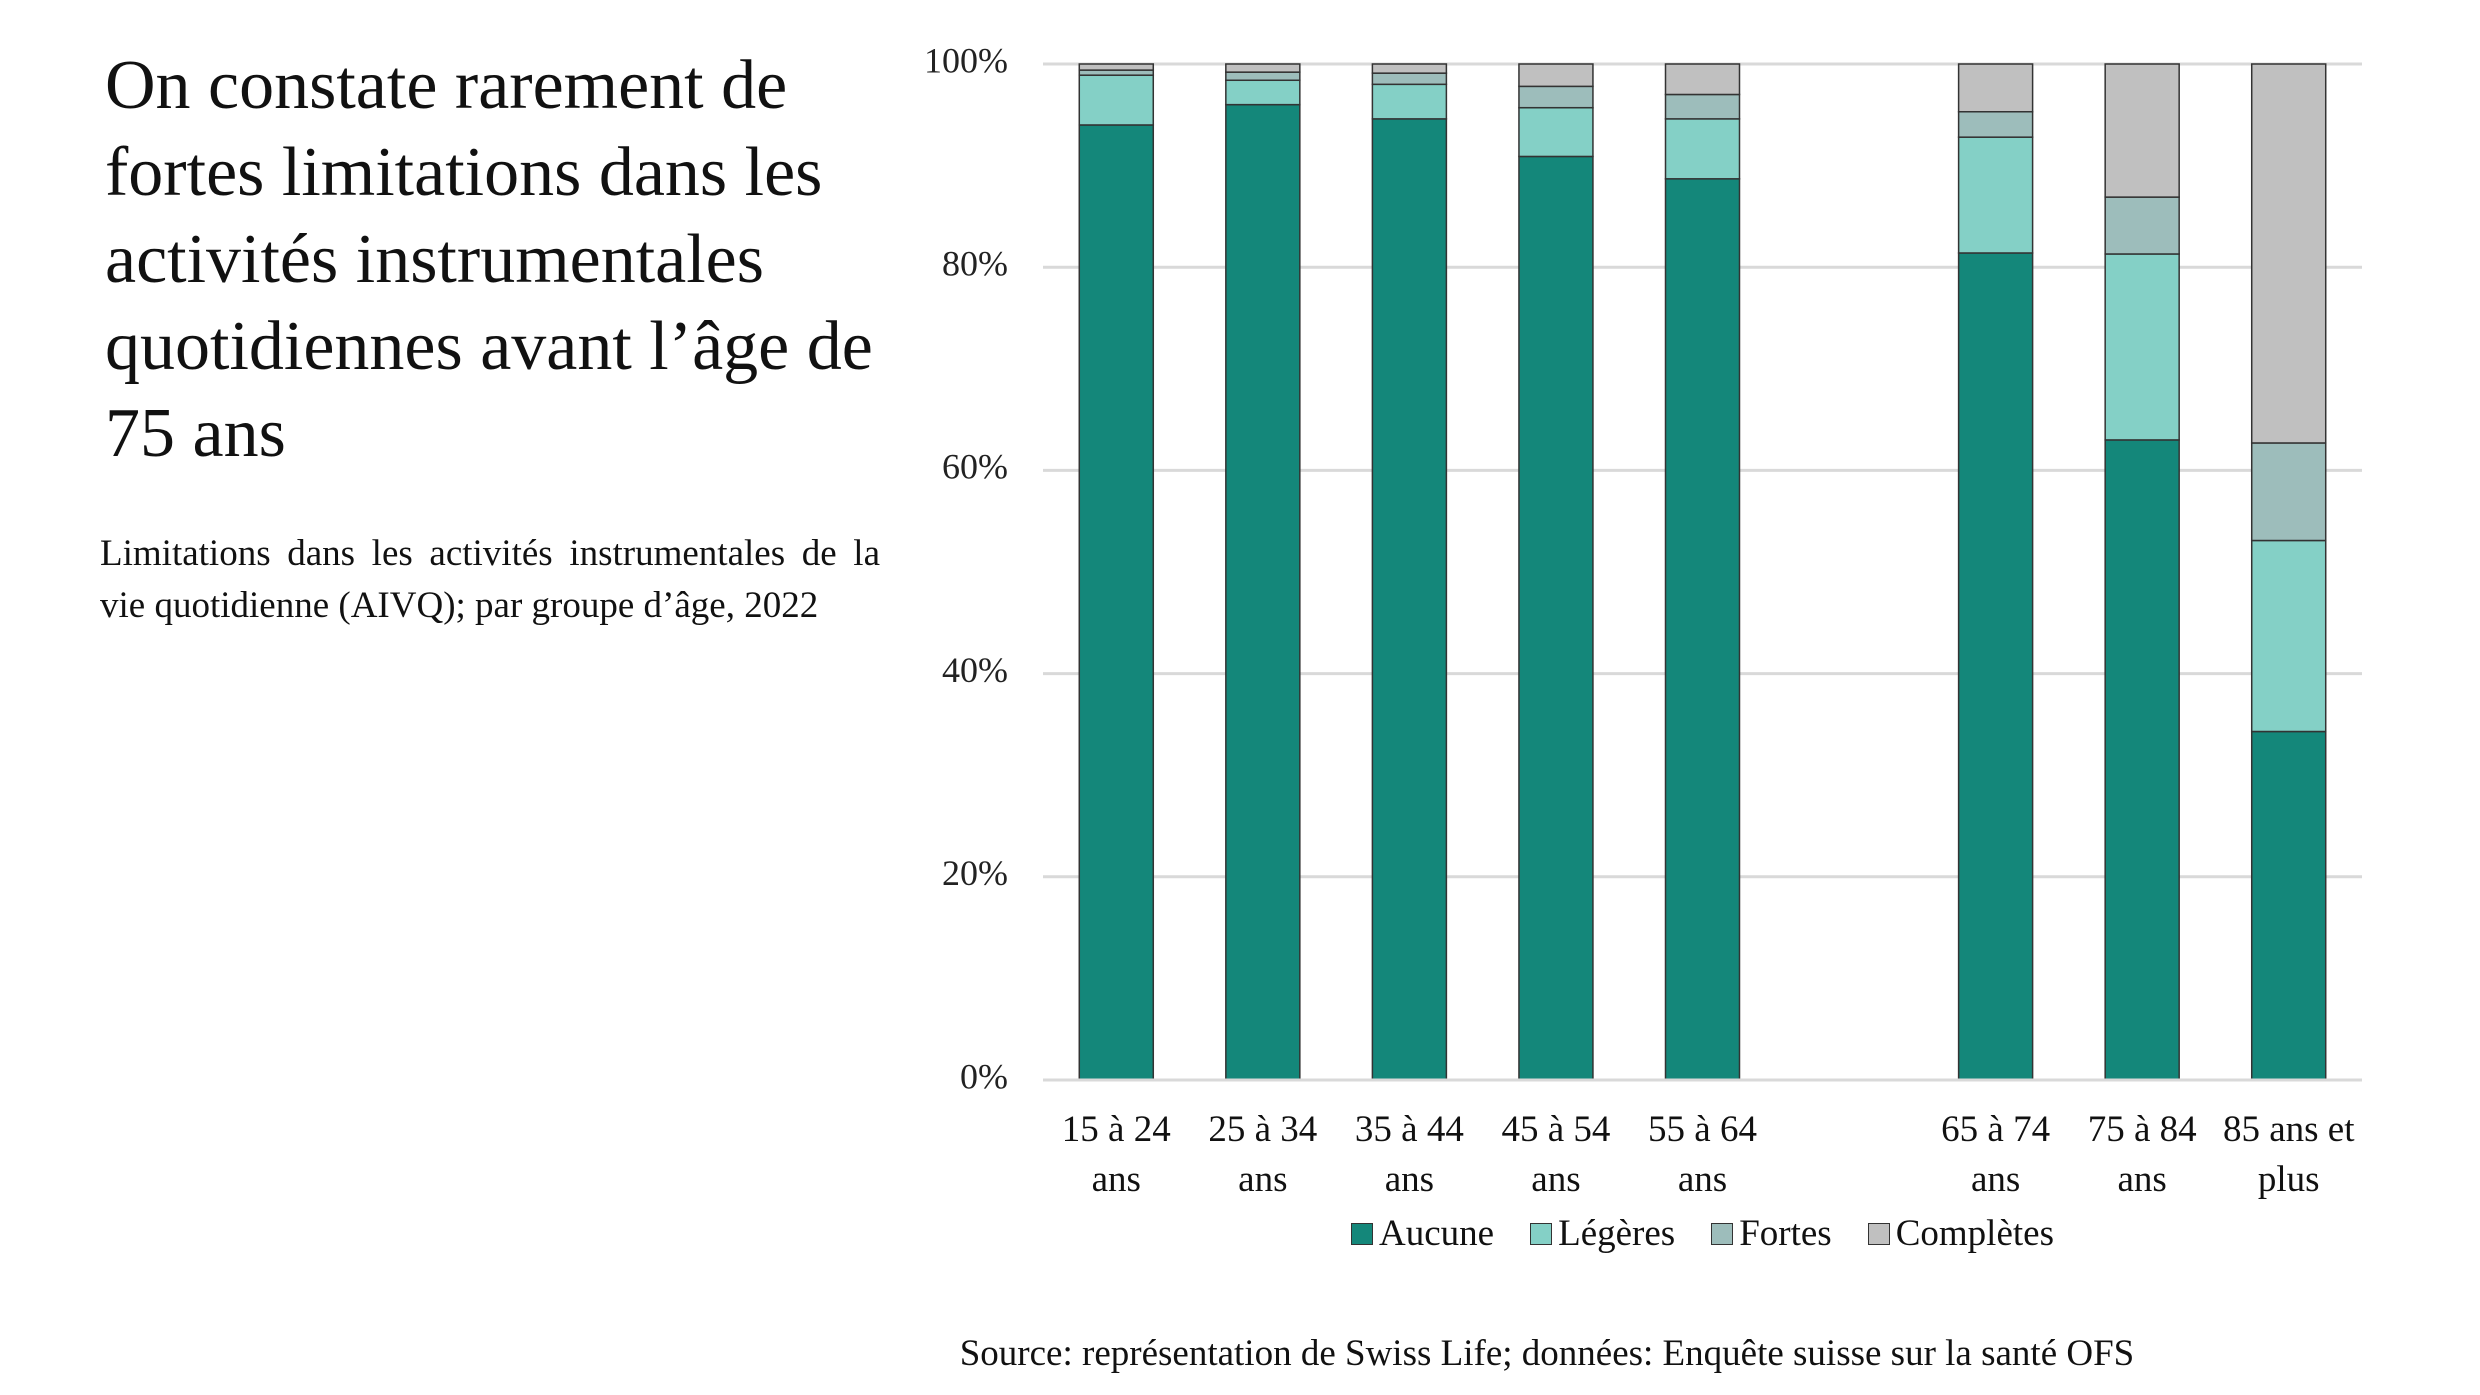  Describe the element at coordinates (1556, 1154) in the screenshot. I see `x-tick-label: 45 à 54 ans` at that location.